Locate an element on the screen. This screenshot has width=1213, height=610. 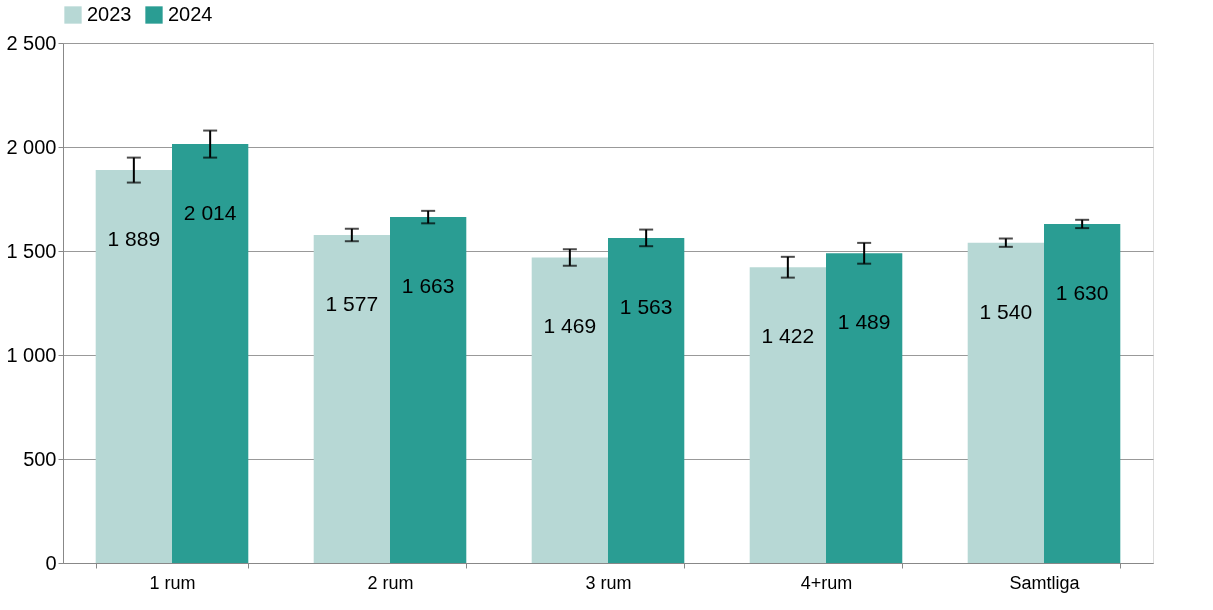
legend-label: 2024 is located at coordinates (190, 14).